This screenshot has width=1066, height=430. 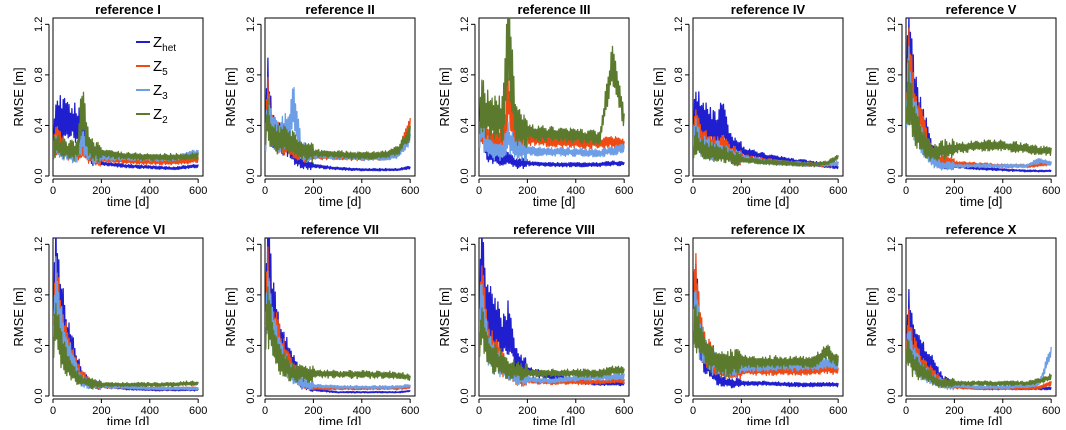 What do you see at coordinates (160, 116) in the screenshot?
I see `legend-label: Z2` at bounding box center [160, 116].